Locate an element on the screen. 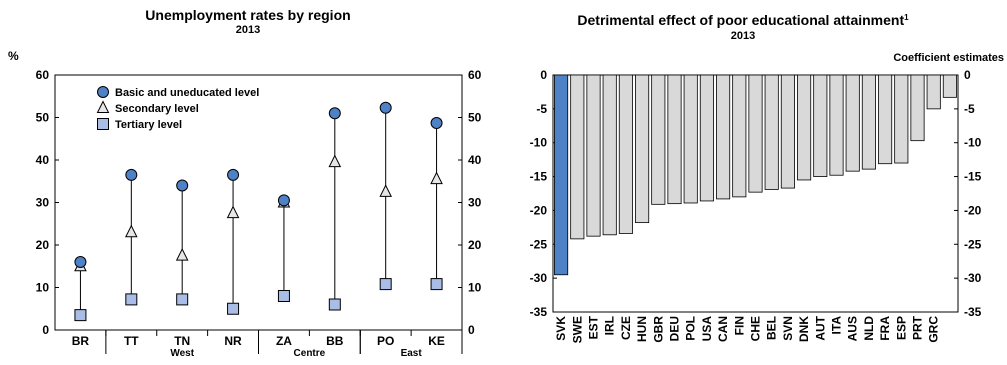 The image size is (1007, 365). right-xtick-label: IRL is located at coordinates (610, 325).